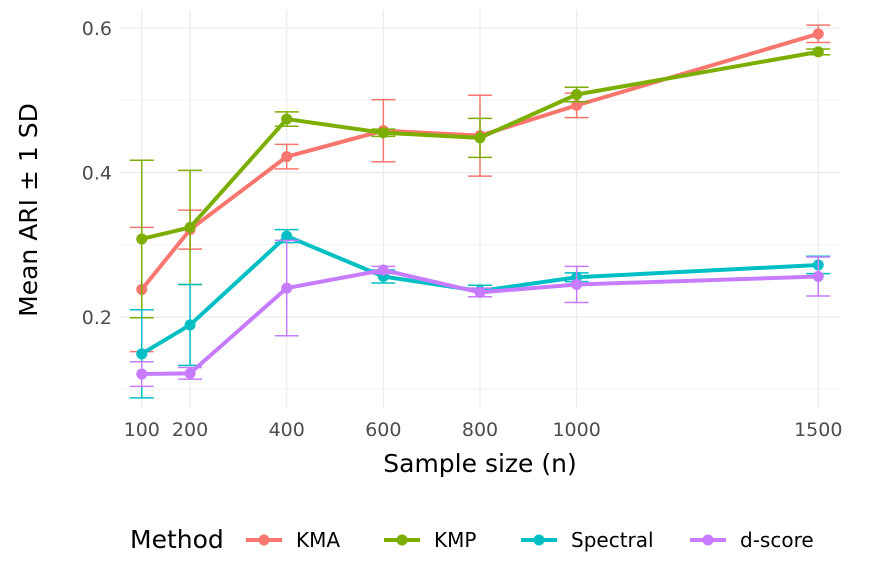  I want to click on x-tick-label: 200, so click(190, 430).